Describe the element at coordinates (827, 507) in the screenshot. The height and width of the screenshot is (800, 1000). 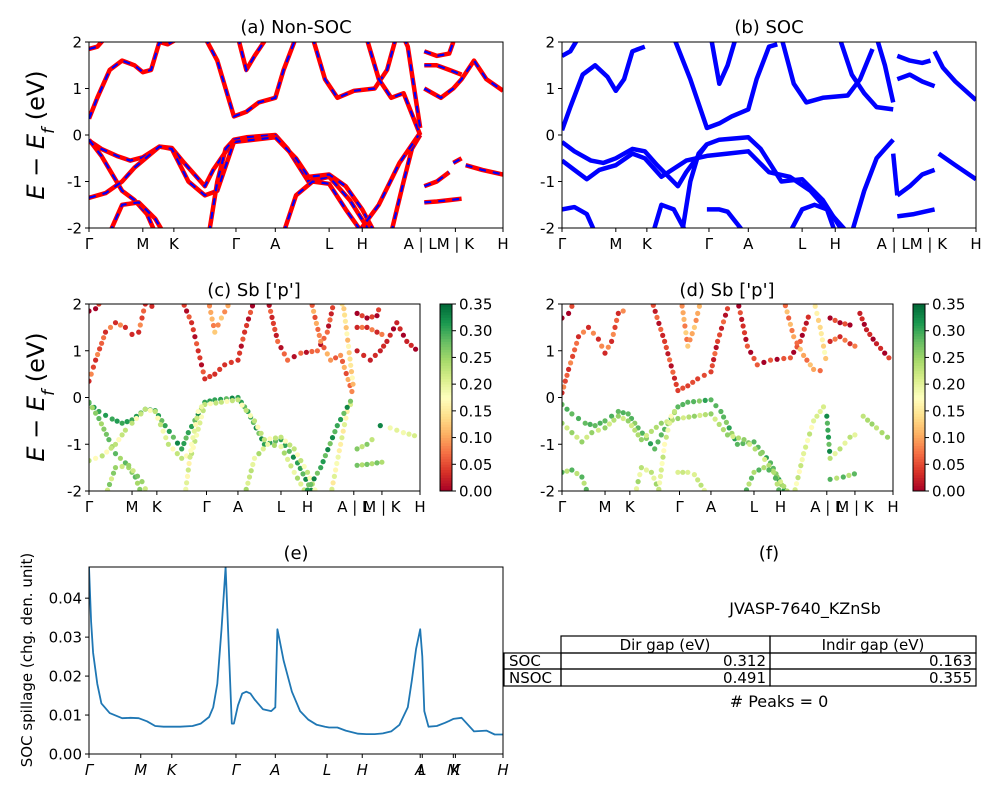
I see `panel-d-xtick-label: A | L` at that location.